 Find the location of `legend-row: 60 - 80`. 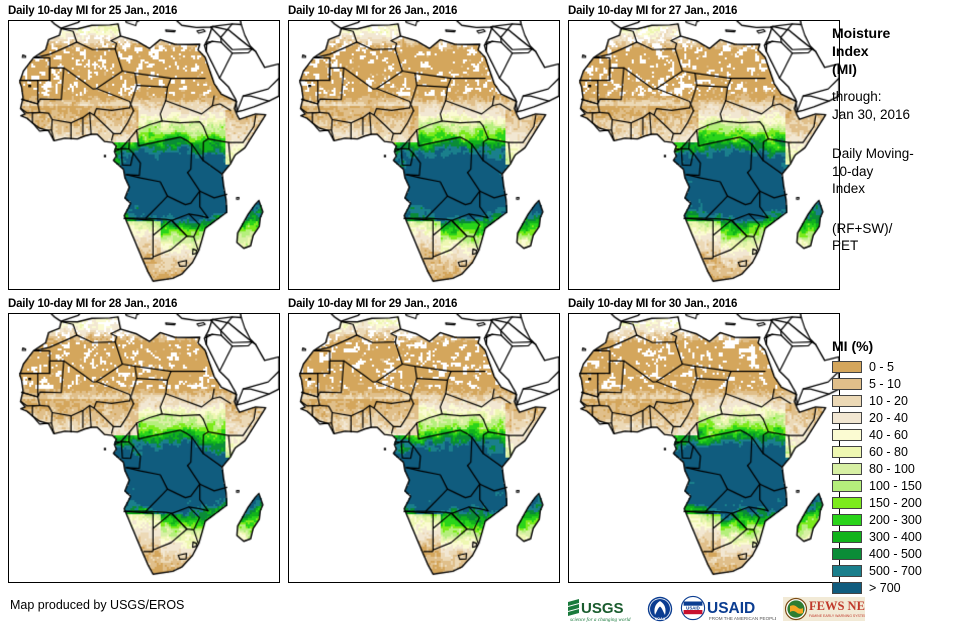

legend-row: 60 - 80 is located at coordinates (898, 451).